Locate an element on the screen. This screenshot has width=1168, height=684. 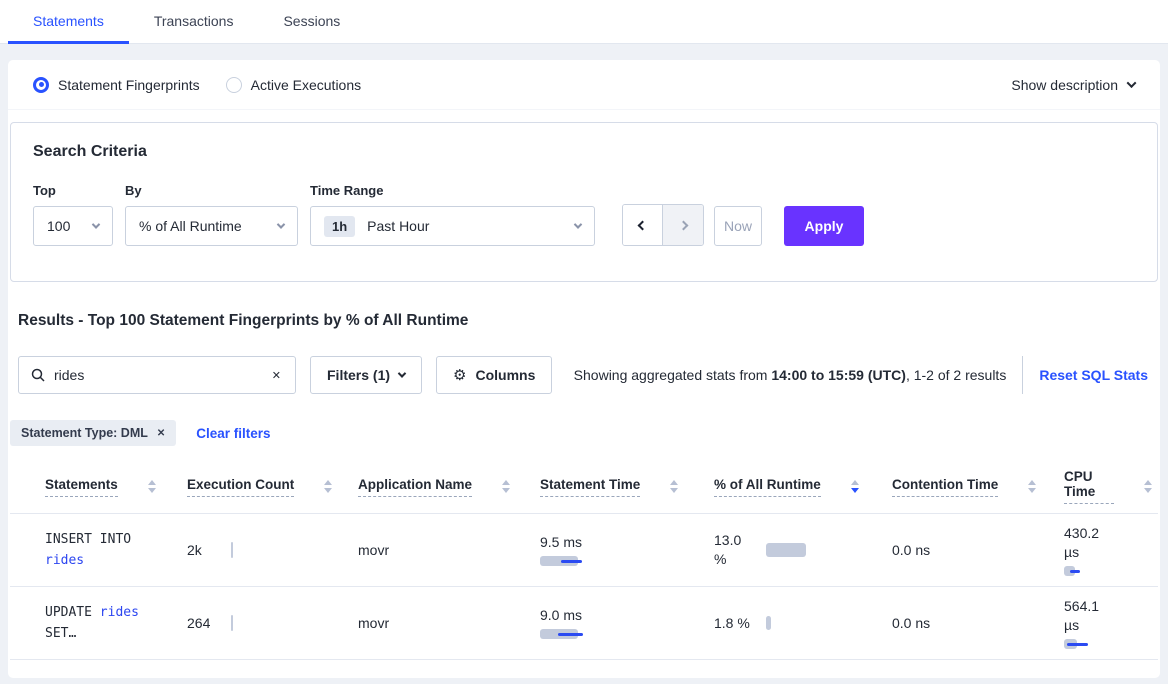
radio-active-executions: Active Executions is located at coordinates (293, 84).